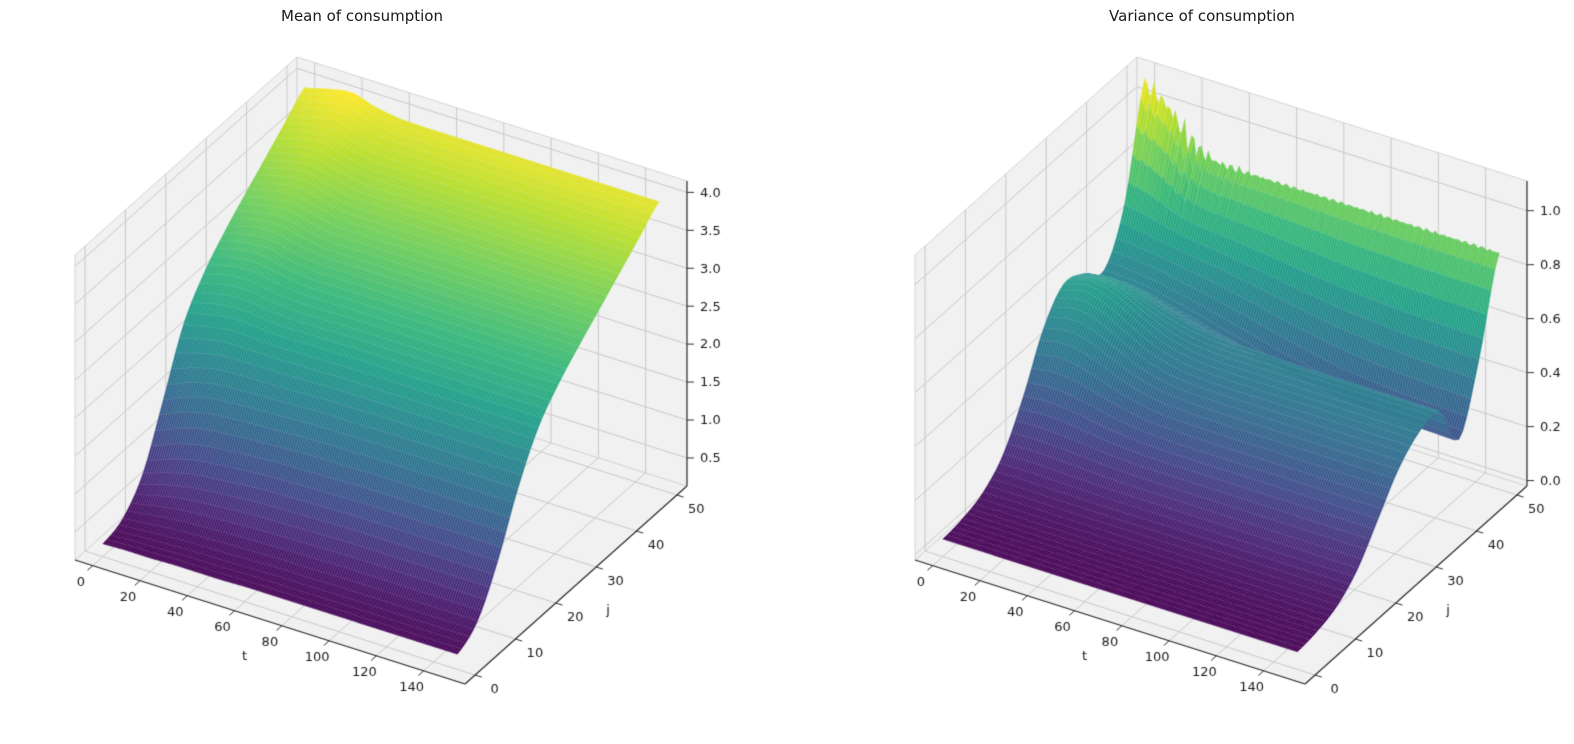  Describe the element at coordinates (1202, 16) in the screenshot. I see `right-plot-title: Variance of consumption` at that location.